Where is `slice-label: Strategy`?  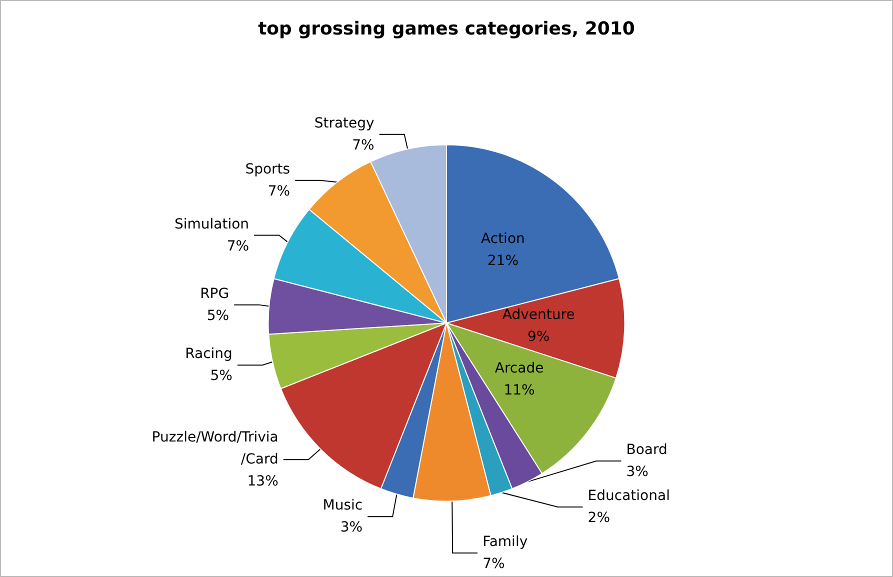
slice-label: Strategy is located at coordinates (344, 123).